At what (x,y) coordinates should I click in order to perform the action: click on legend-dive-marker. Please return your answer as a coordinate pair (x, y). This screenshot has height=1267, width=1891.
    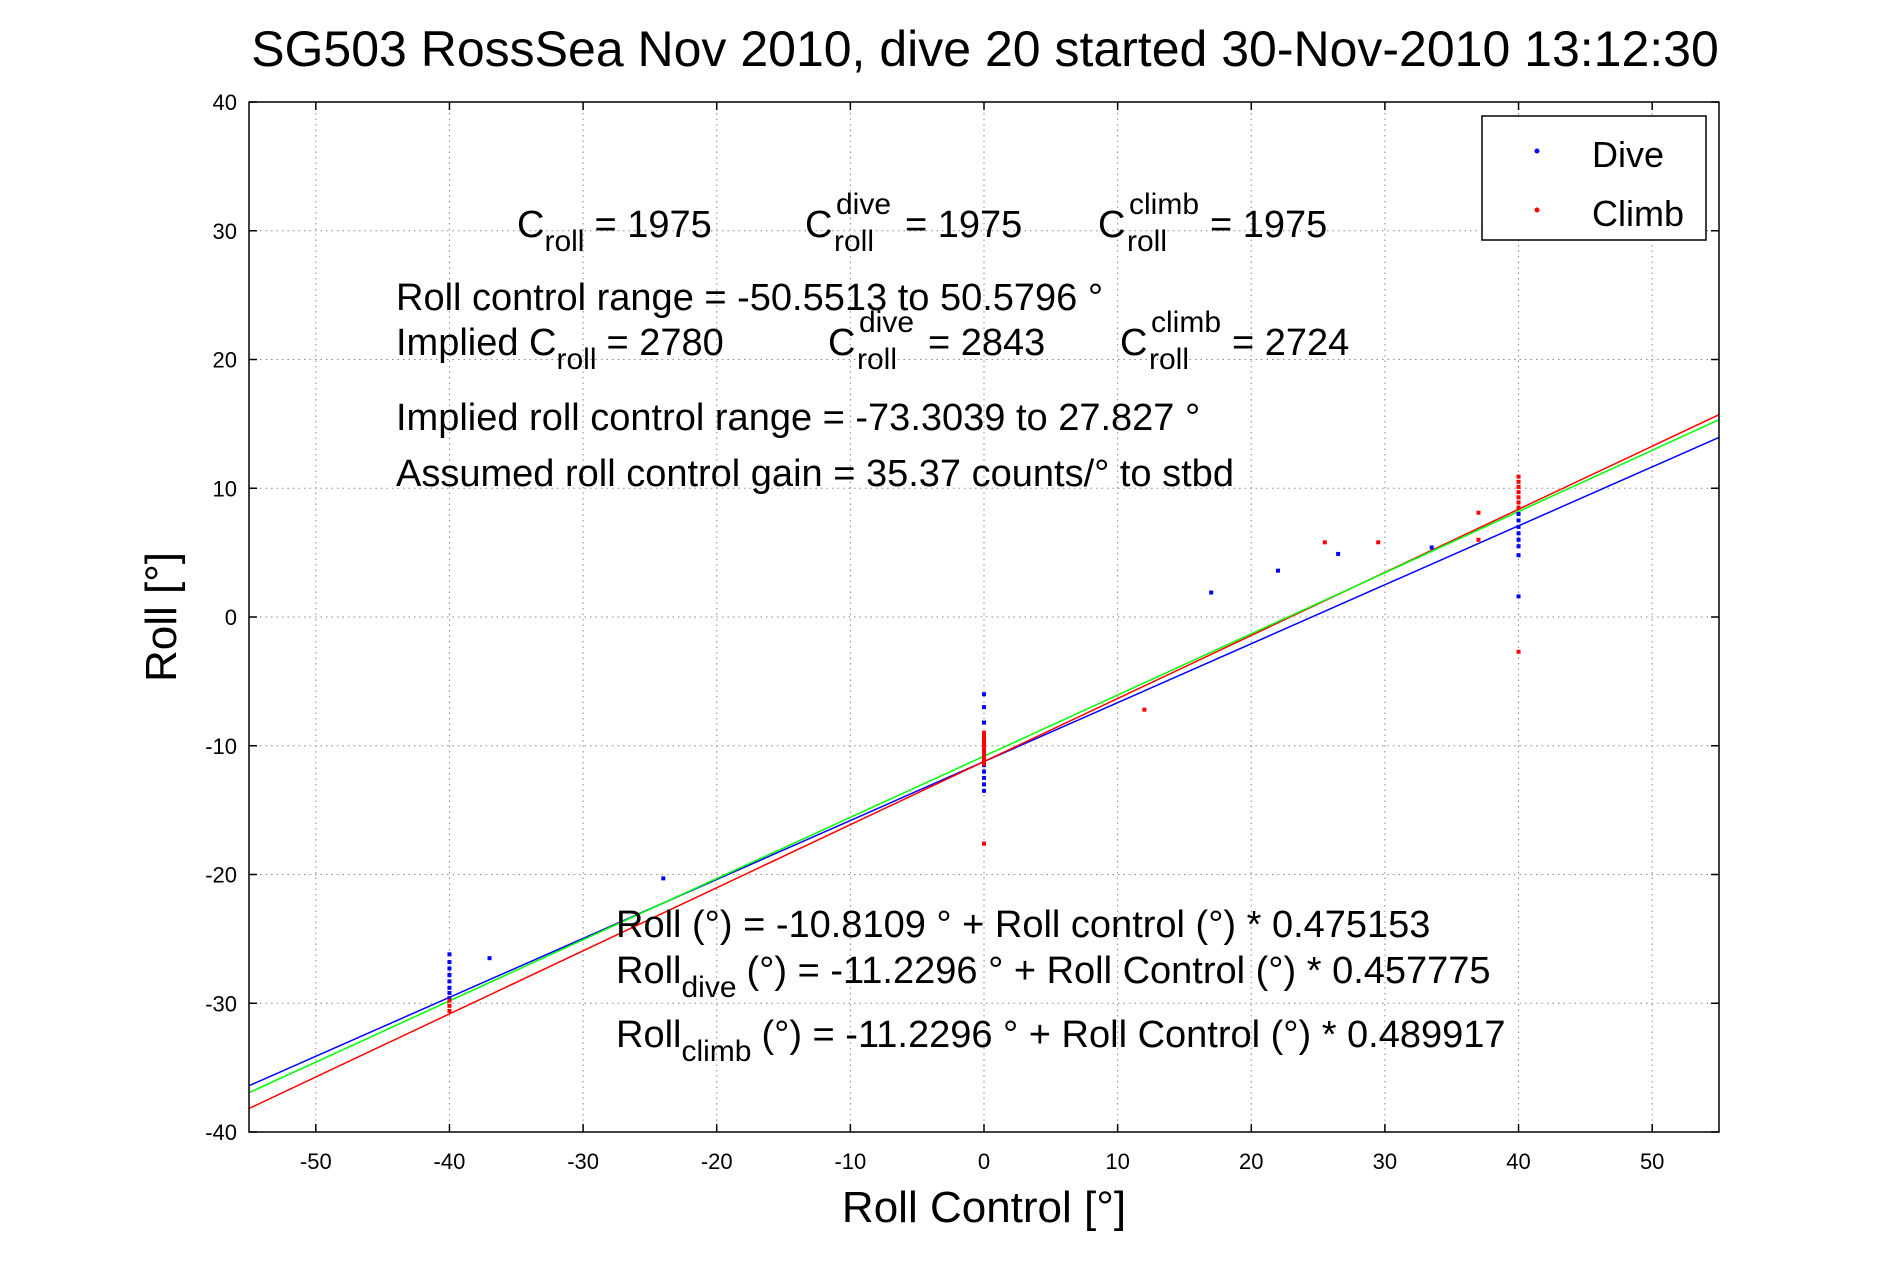
    Looking at the image, I should click on (1537, 151).